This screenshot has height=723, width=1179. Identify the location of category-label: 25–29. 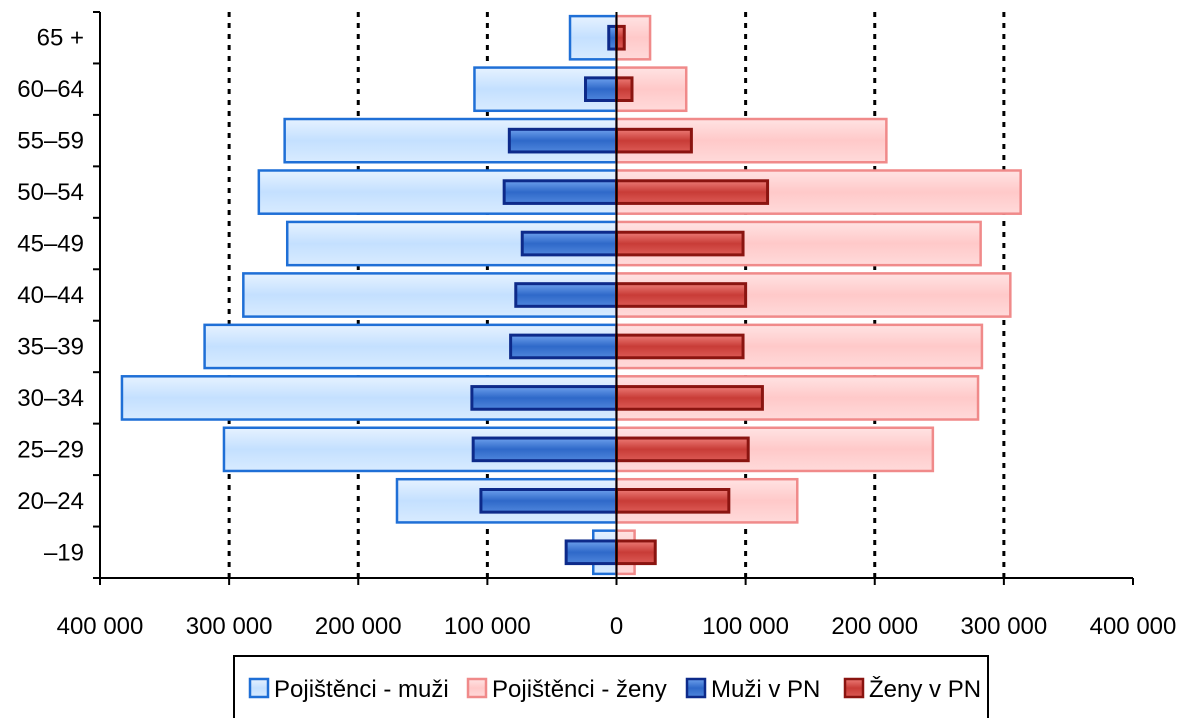
(50, 449).